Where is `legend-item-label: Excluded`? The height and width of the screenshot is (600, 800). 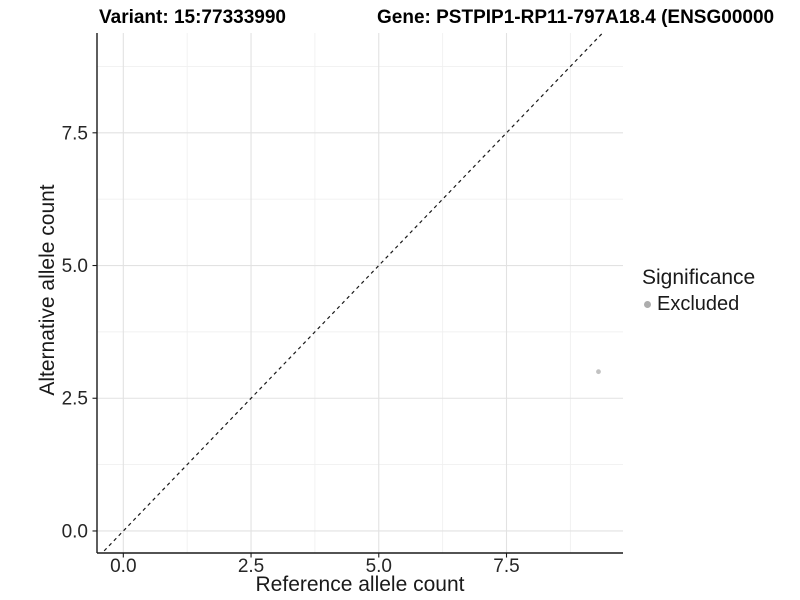
legend-item-label: Excluded is located at coordinates (698, 304).